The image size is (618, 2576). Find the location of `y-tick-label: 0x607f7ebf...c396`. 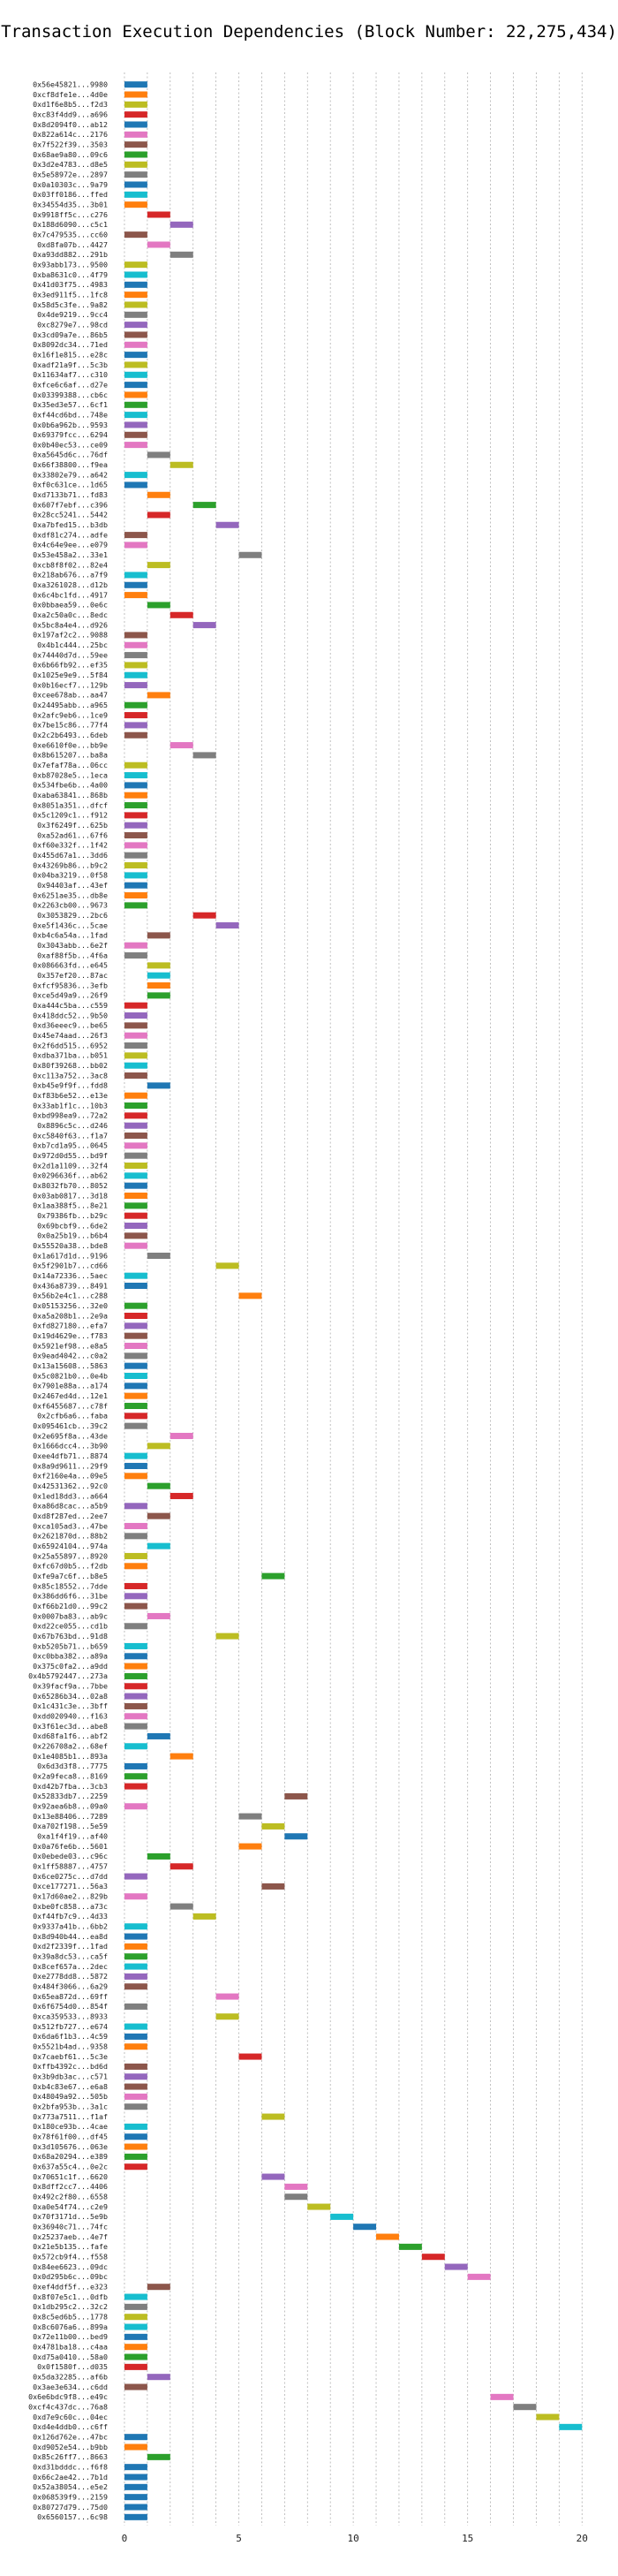

y-tick-label: 0x607f7ebf...c396 is located at coordinates (70, 504).